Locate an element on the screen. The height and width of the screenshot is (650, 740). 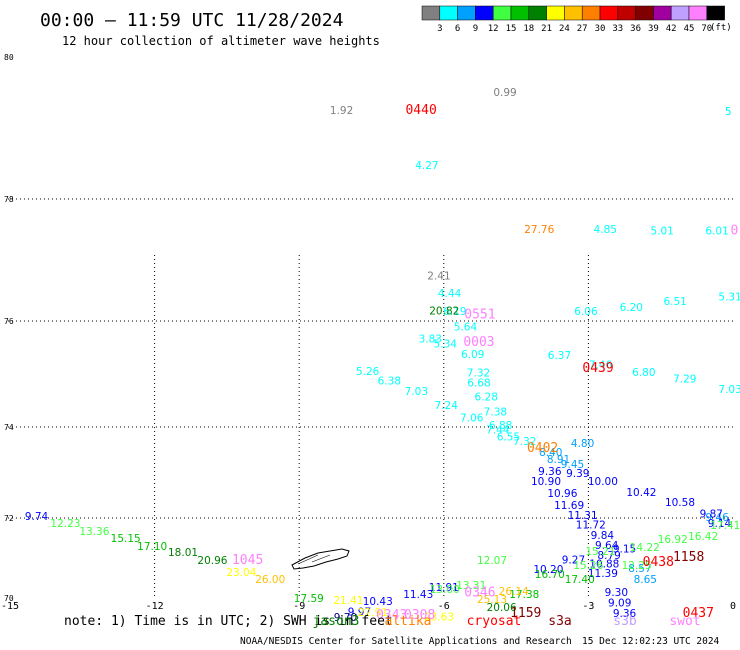
satellite-swot: swot is located at coordinates (684, 621).